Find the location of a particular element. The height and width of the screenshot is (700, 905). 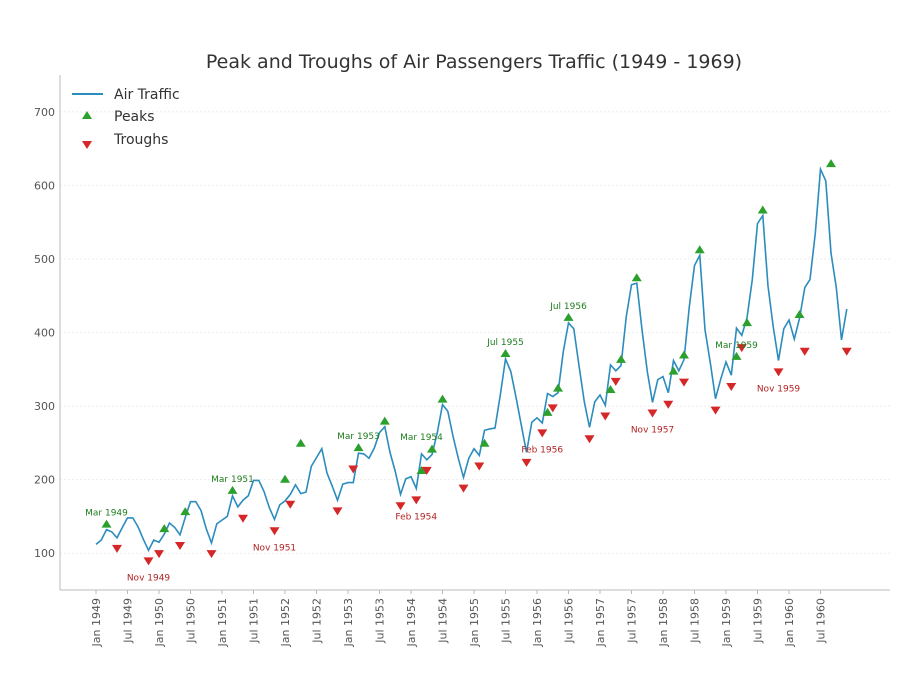

y-tick-label: 100 is located at coordinates (44, 553).